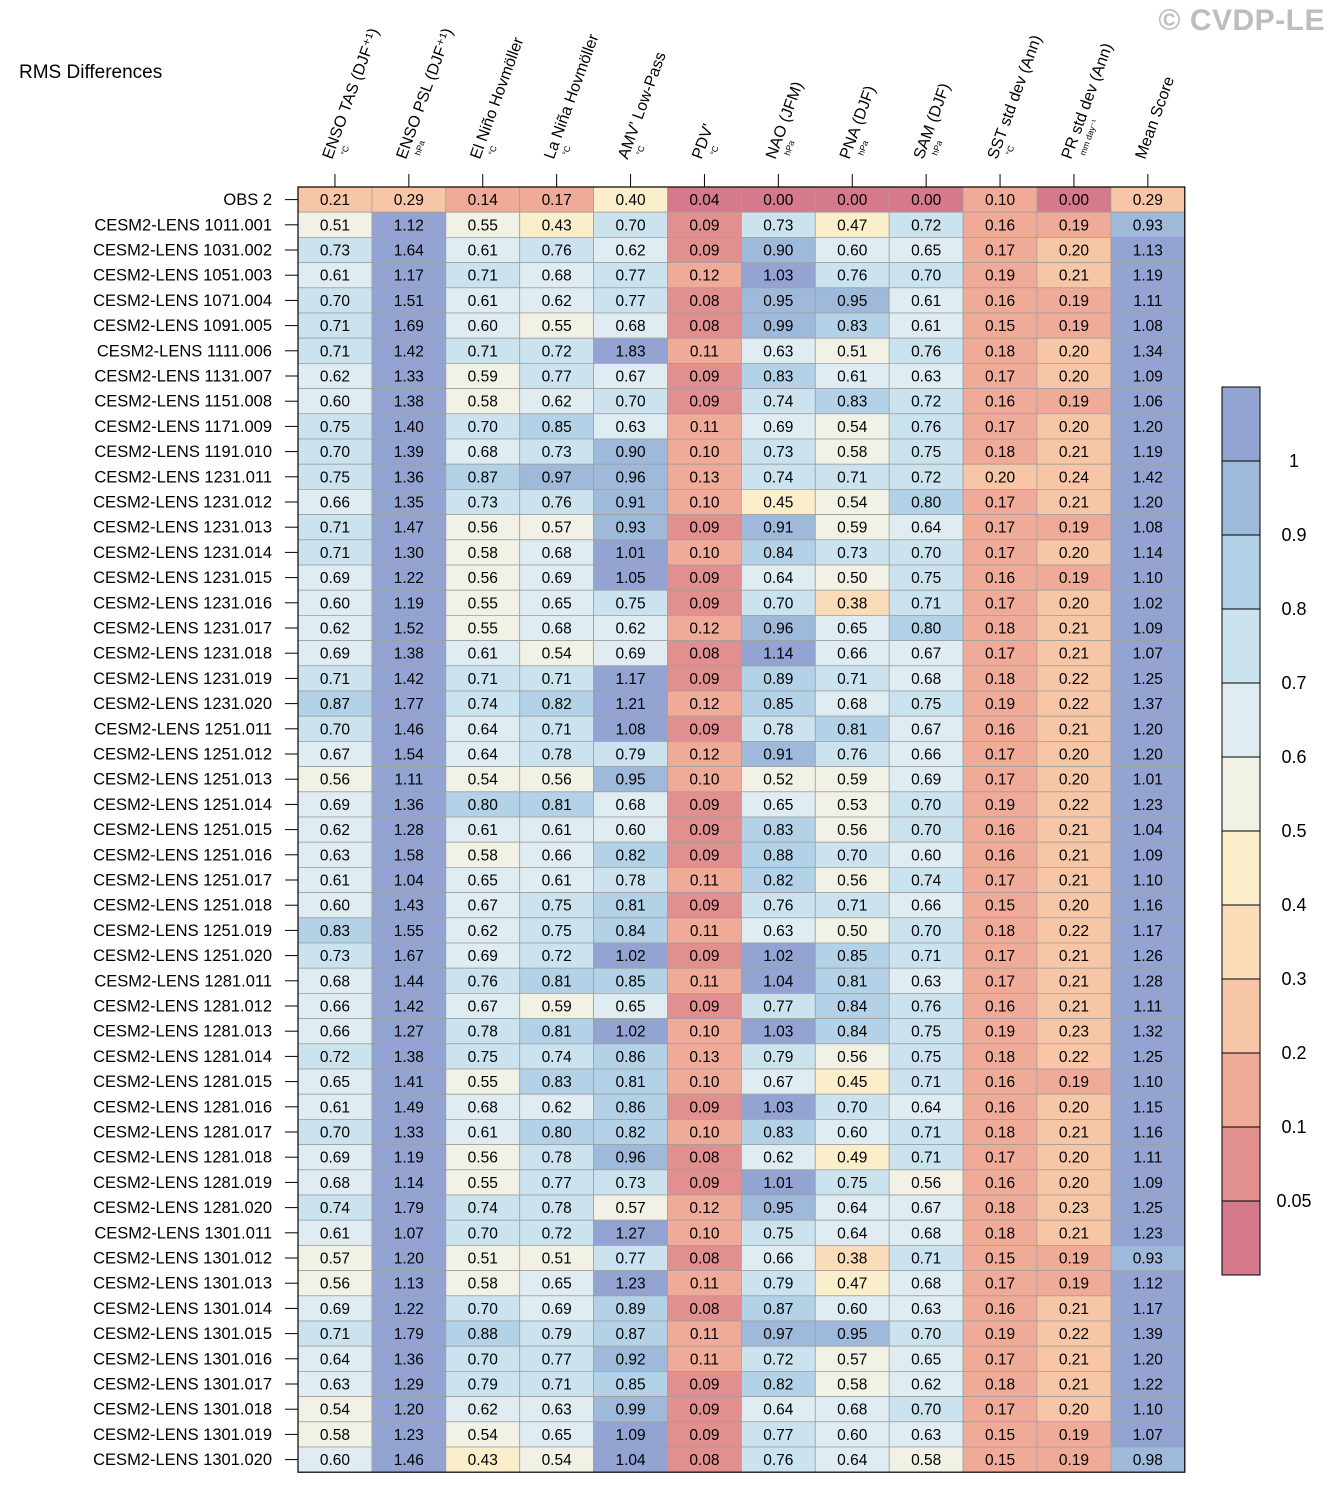  I want to click on cell-value: 0.50, so click(852, 578).